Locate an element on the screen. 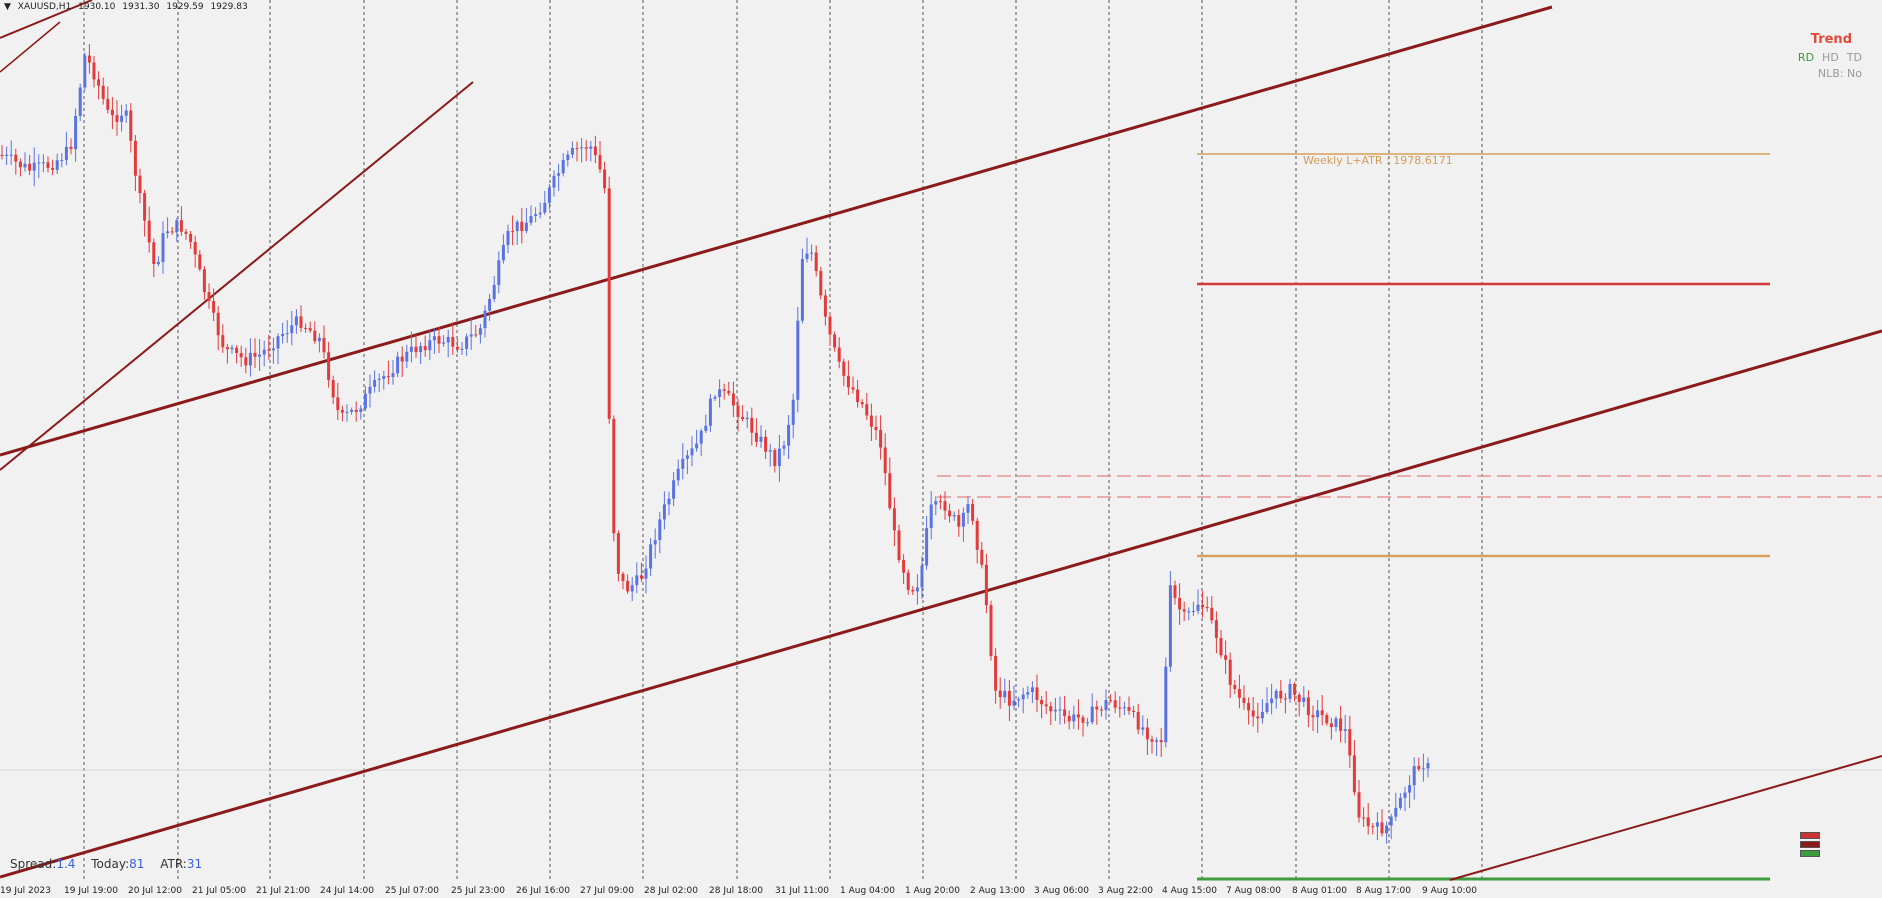 Image resolution: width=1882 pixels, height=898 pixels. channel-line-bottom-right is located at coordinates (1665, 818).